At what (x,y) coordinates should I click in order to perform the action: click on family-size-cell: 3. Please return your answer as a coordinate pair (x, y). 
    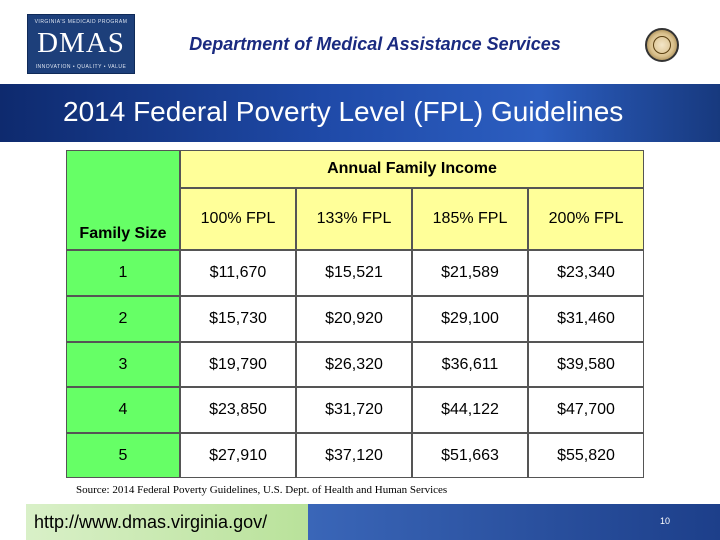
    Looking at the image, I should click on (123, 364).